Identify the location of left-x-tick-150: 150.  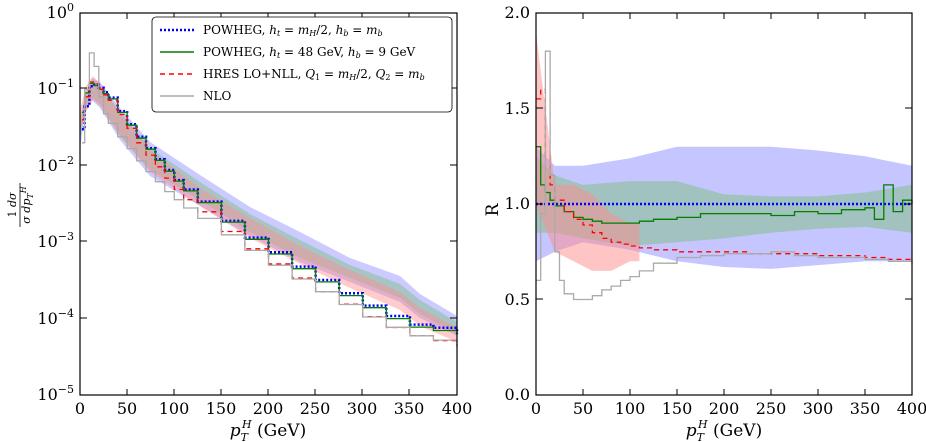
(221, 408).